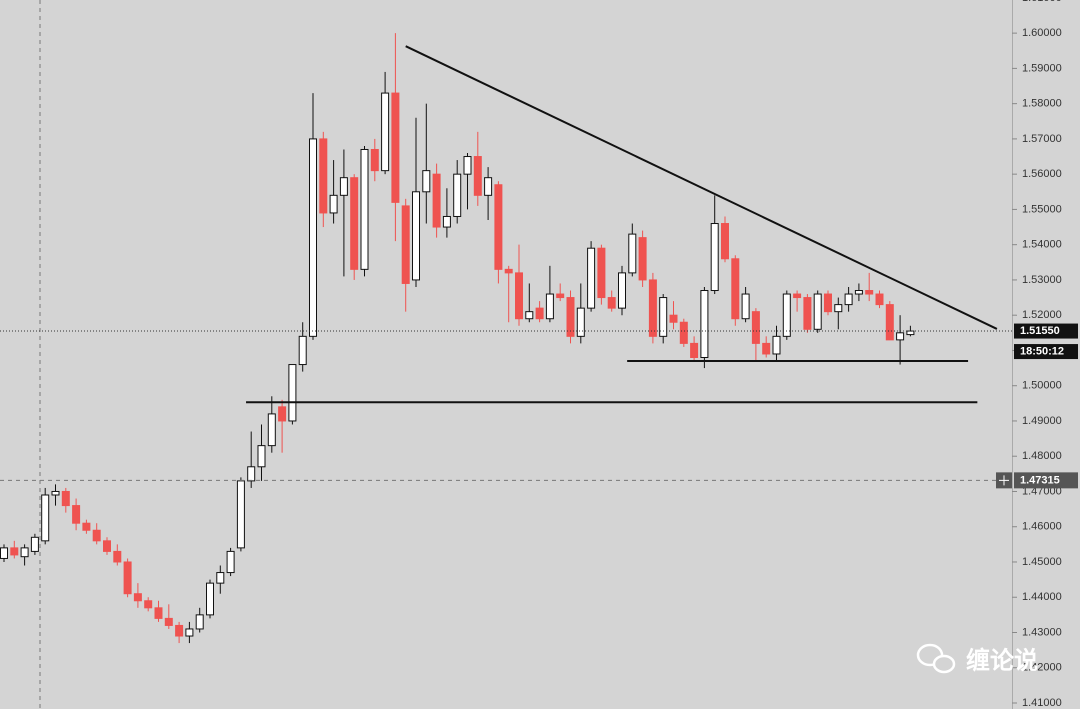  Describe the element at coordinates (1042, 315) in the screenshot. I see `y-tick-label: 1.52000` at that location.